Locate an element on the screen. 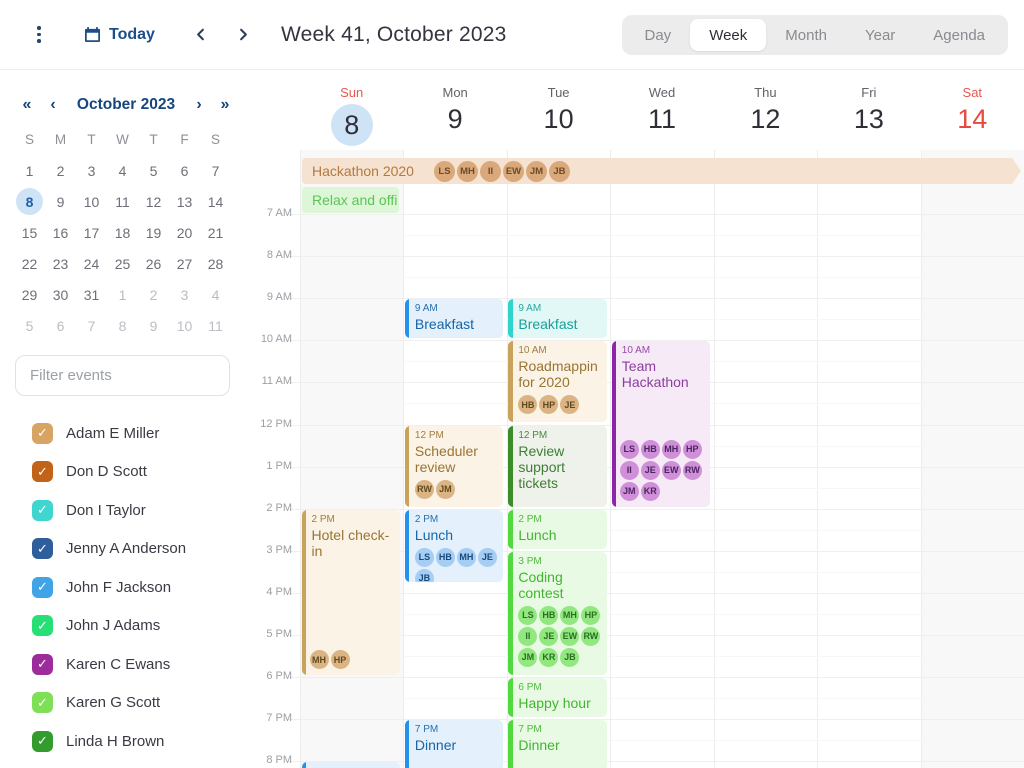 The height and width of the screenshot is (768, 1024). avatar-chip: JM is located at coordinates (528, 657).